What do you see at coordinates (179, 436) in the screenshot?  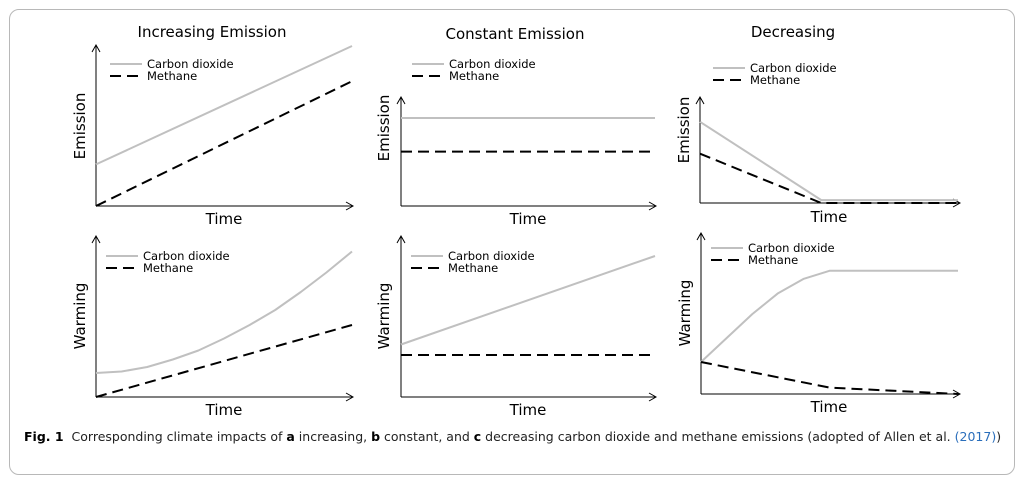 I see `caption-text-1: Corresponding climate impacts of` at bounding box center [179, 436].